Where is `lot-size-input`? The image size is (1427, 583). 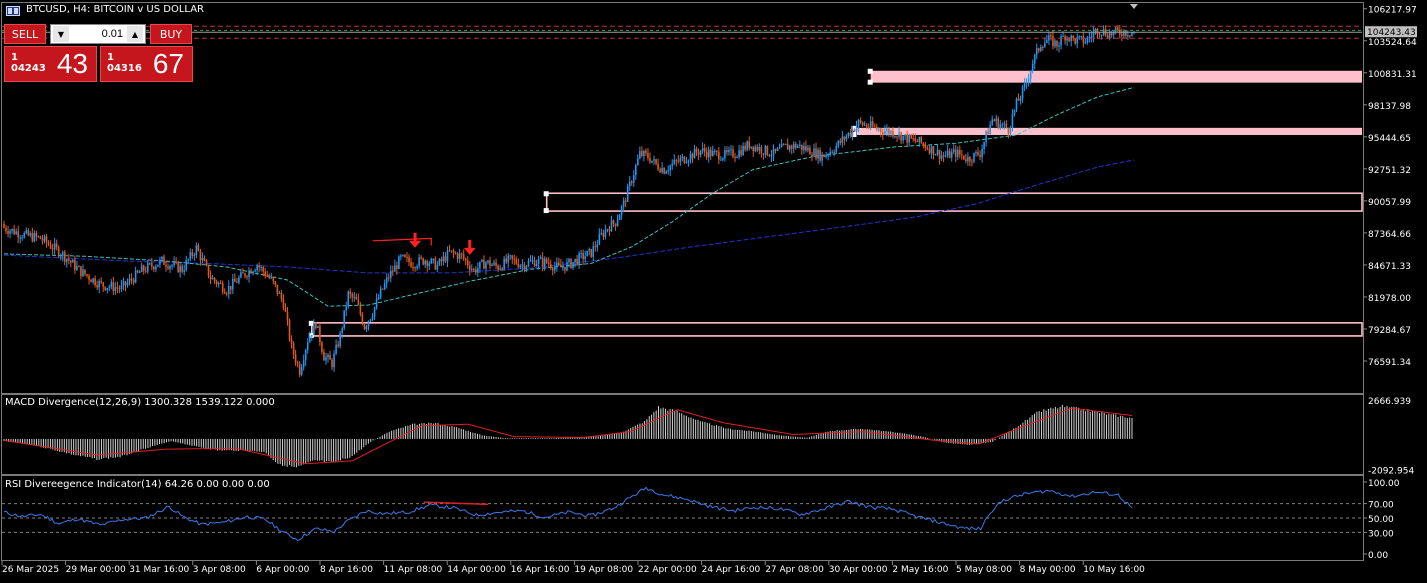
lot-size-input is located at coordinates (97, 34).